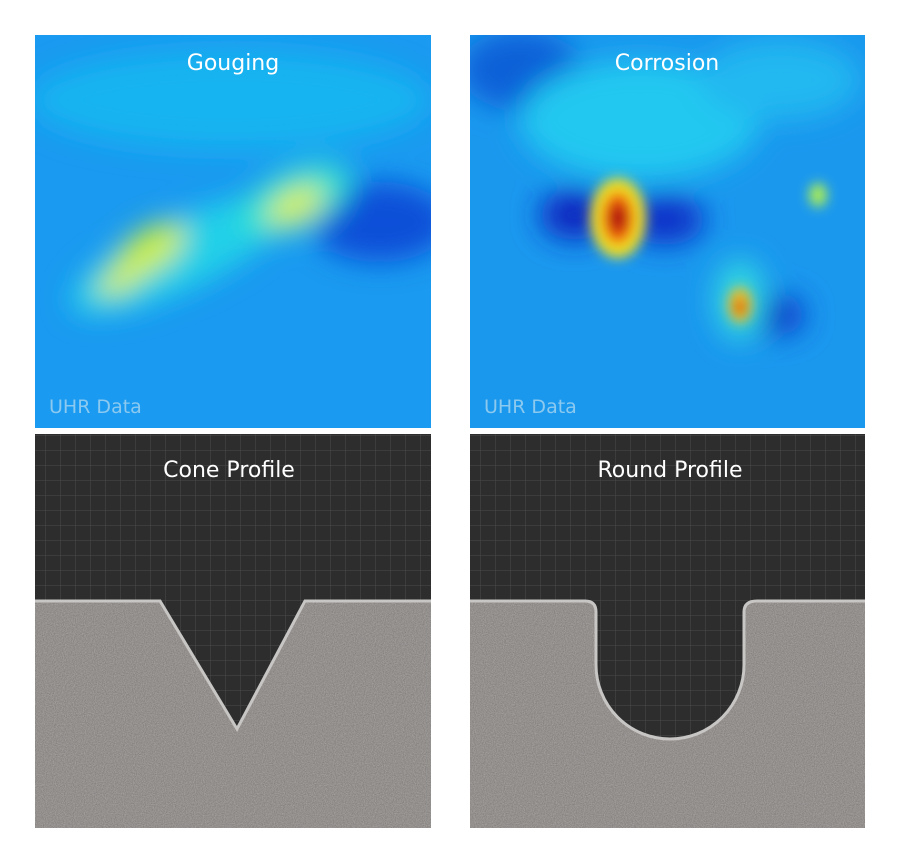 Image resolution: width=900 pixels, height=861 pixels. What do you see at coordinates (229, 470) in the screenshot?
I see `panel-title: Cone Profile` at bounding box center [229, 470].